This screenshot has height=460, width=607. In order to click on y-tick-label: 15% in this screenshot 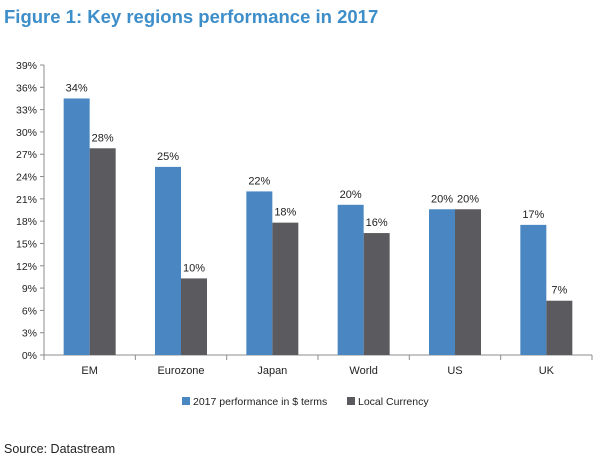, I will do `click(26, 244)`.